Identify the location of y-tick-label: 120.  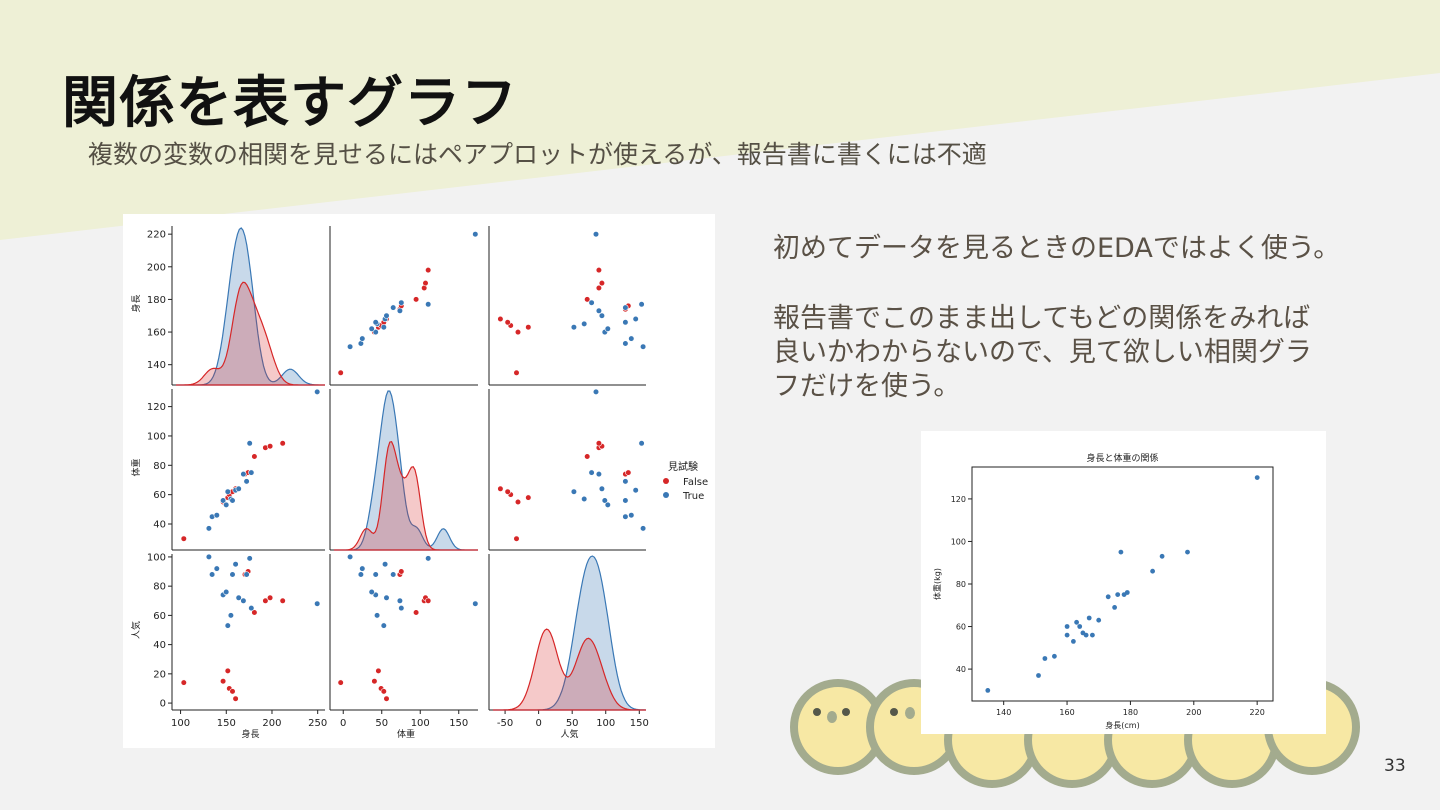
(958, 499).